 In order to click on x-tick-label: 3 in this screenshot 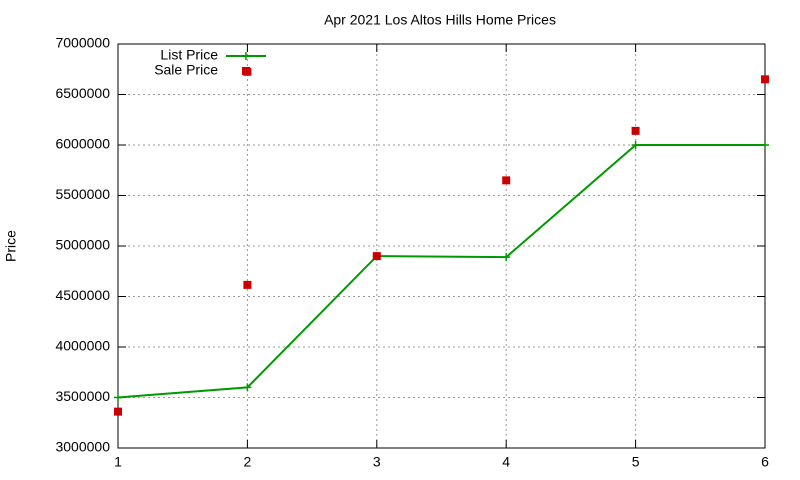, I will do `click(377, 462)`.